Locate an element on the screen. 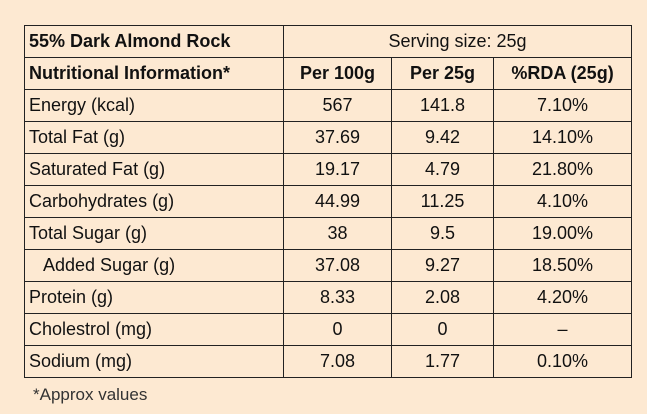  data-row: Sodium (mg) 7.08 1.77 0.10% is located at coordinates (328, 361).